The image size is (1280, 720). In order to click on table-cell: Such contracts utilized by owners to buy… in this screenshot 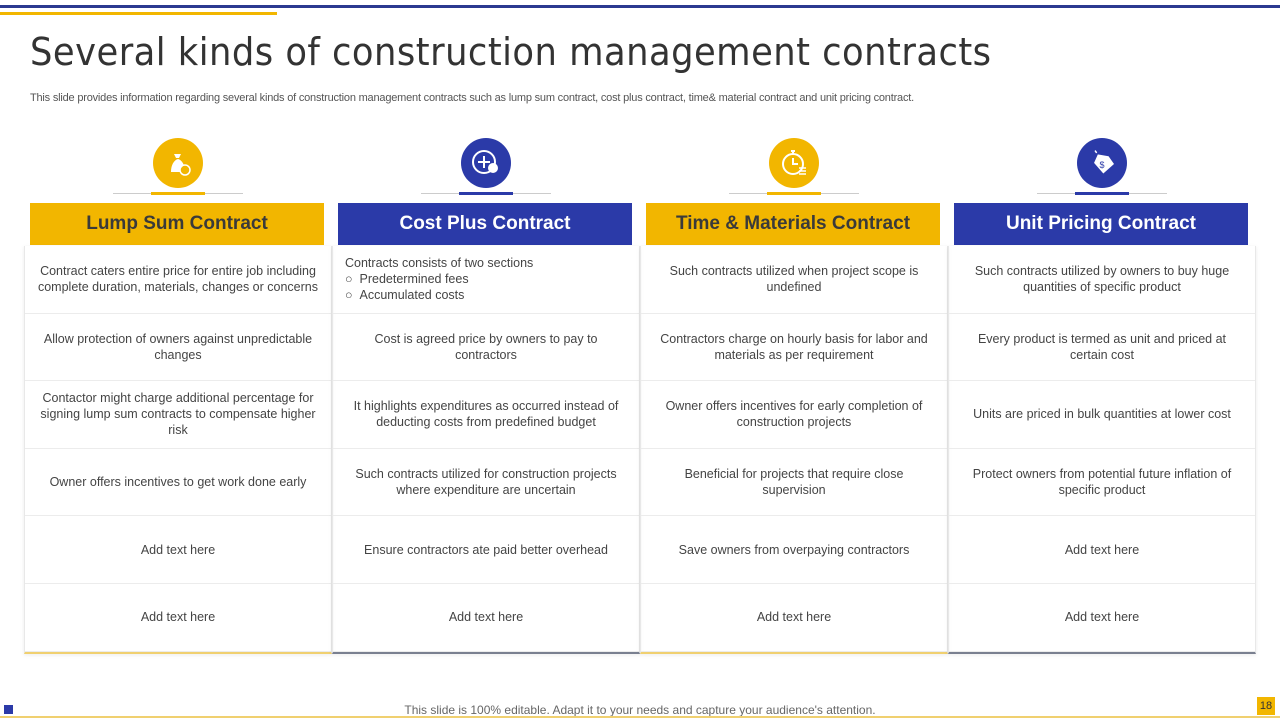, I will do `click(1102, 280)`.